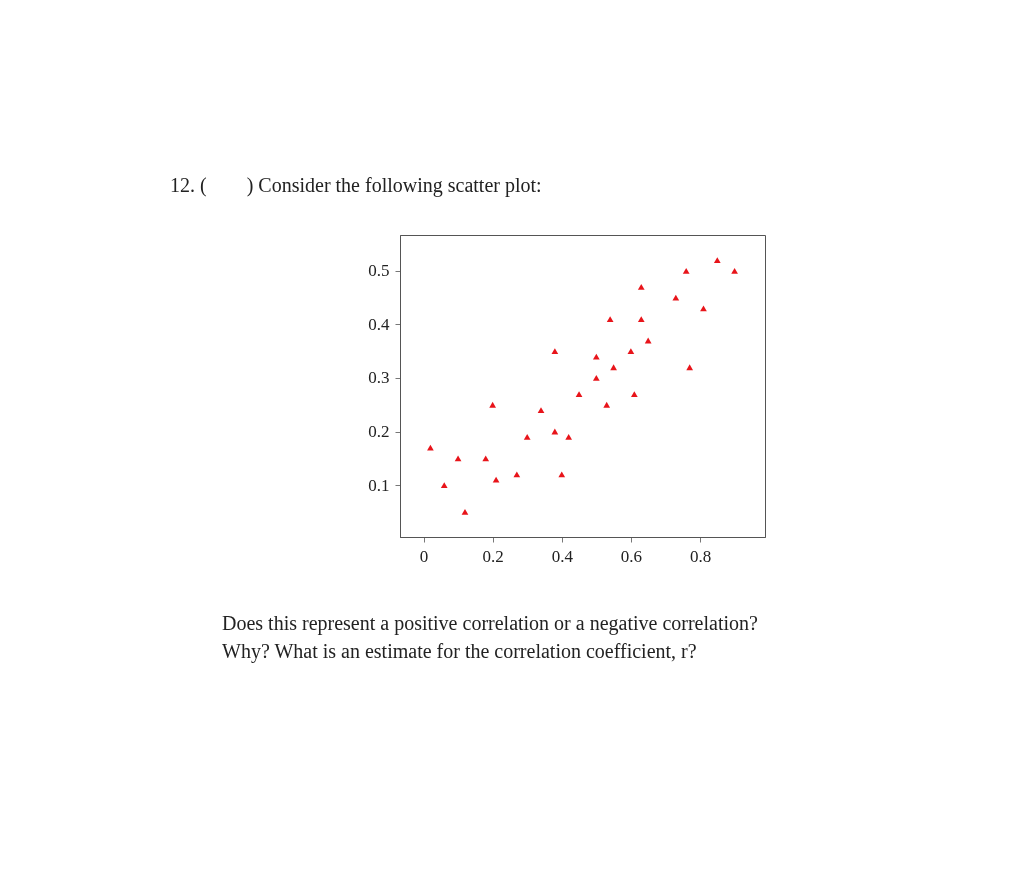 This screenshot has width=1024, height=874. What do you see at coordinates (493, 556) in the screenshot?
I see `x-tick-label: 0.2` at bounding box center [493, 556].